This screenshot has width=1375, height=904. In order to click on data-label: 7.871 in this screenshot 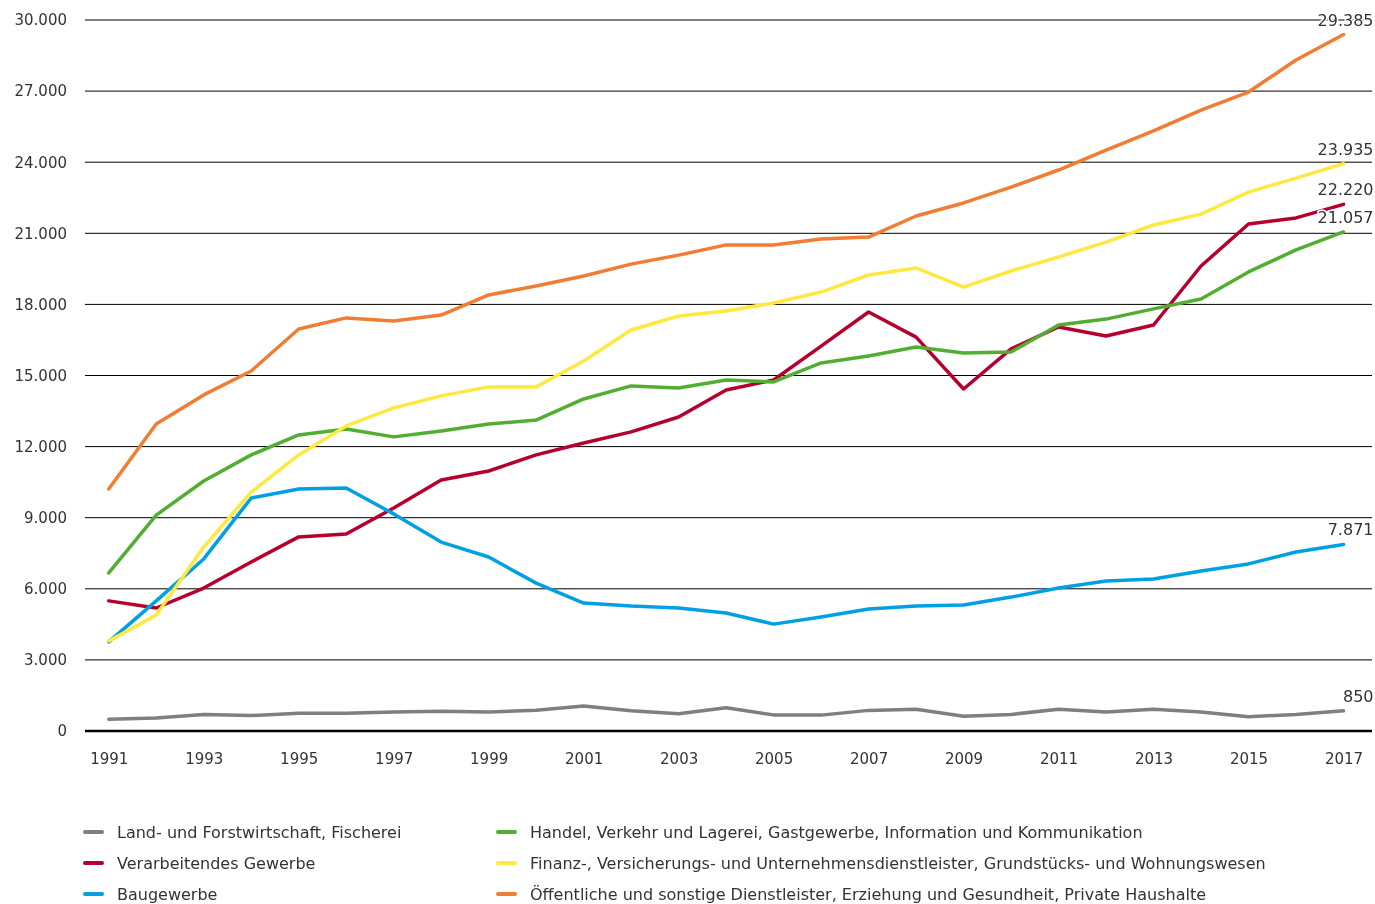, I will do `click(1350, 530)`.